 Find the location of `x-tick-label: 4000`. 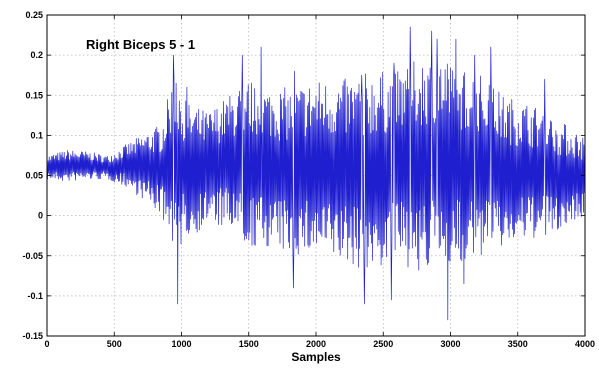

x-tick-label: 4000 is located at coordinates (585, 344).